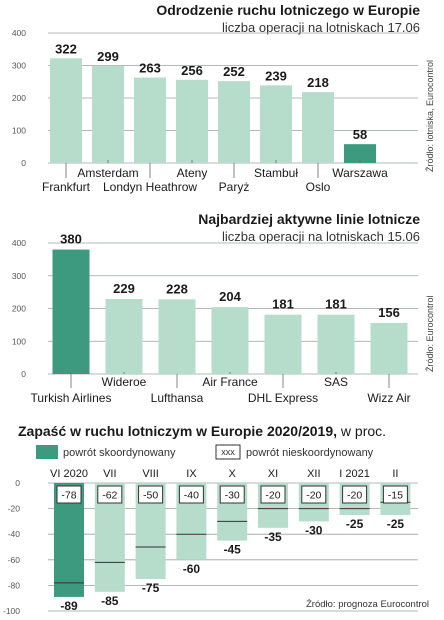 Image resolution: width=444 pixels, height=620 pixels. I want to click on chart3-category-label: VI 2020, so click(69, 474).